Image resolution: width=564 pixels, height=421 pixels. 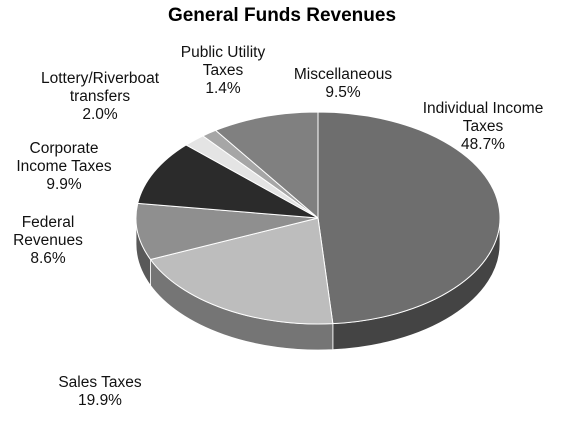 What do you see at coordinates (227, 231) in the screenshot?
I see `pie-slice-federal-revenues` at bounding box center [227, 231].